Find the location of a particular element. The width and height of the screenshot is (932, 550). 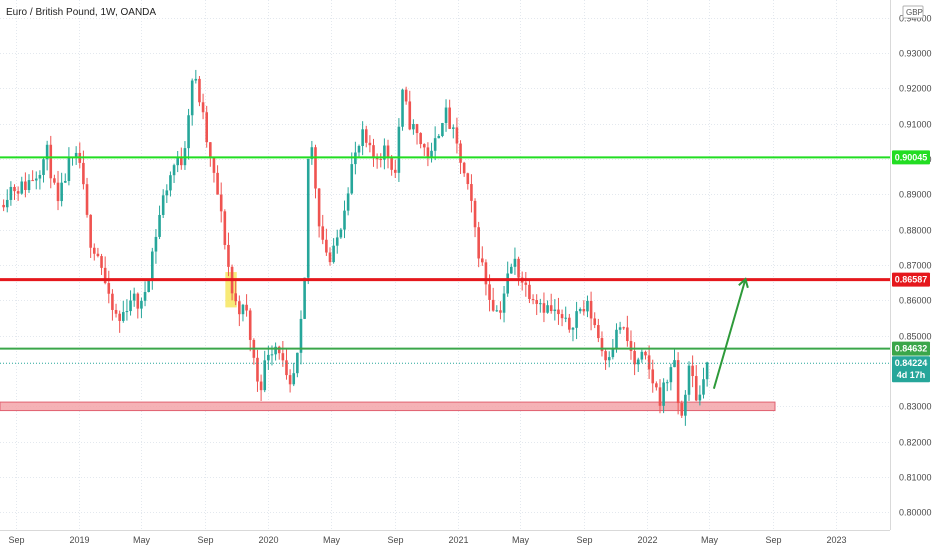

trend-arrow is located at coordinates (730, 333).